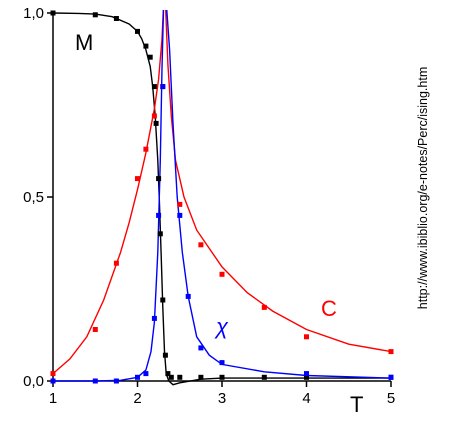  What do you see at coordinates (33, 13) in the screenshot?
I see `y-tick-label-2: 1,0` at bounding box center [33, 13].